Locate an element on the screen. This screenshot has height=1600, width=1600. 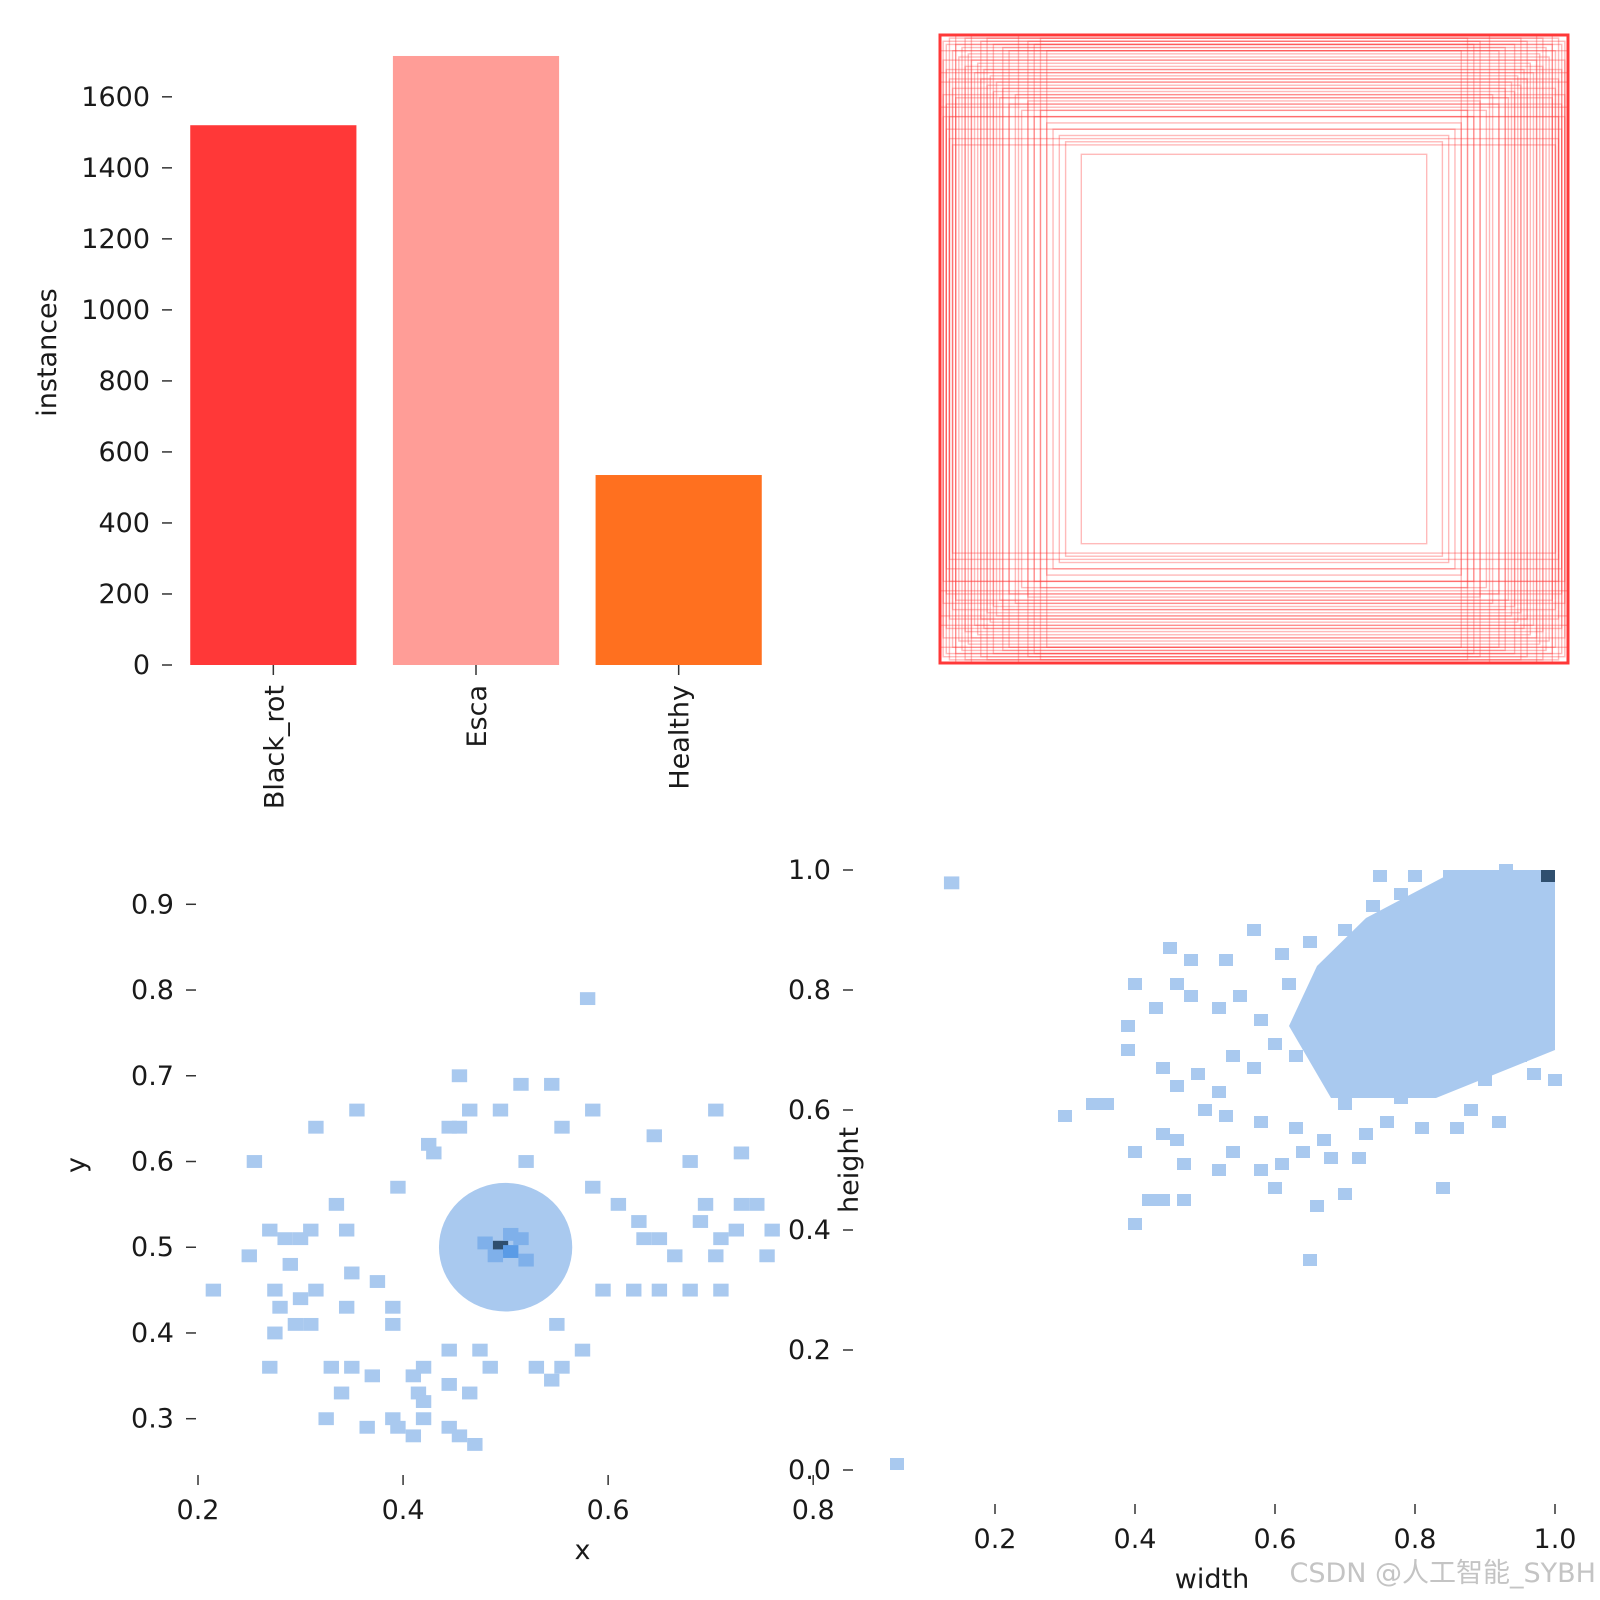
x-tick-label: Esca is located at coordinates (477, 716).